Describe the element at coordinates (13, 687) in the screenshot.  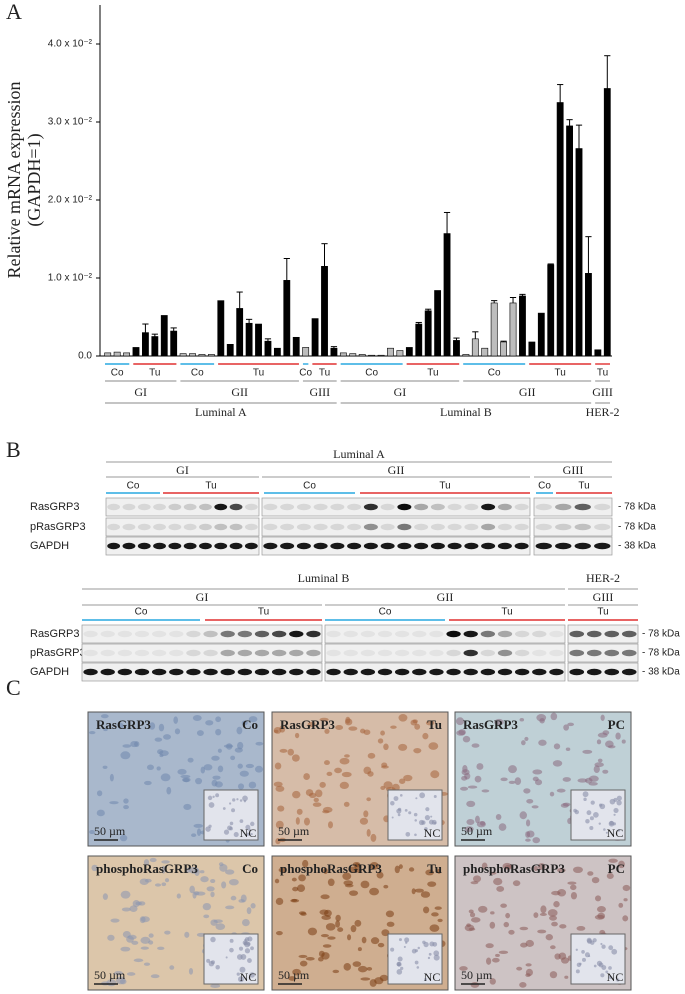
I see `panel-label: C` at that location.